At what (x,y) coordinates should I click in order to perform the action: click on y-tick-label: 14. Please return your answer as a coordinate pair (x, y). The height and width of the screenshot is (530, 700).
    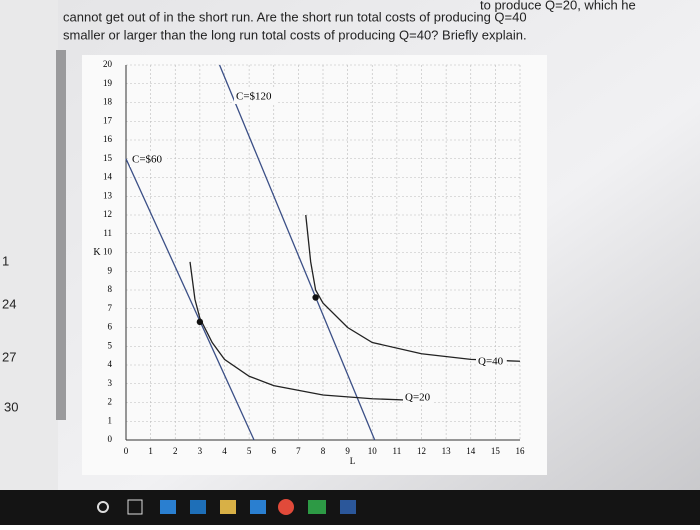
    Looking at the image, I should click on (108, 177).